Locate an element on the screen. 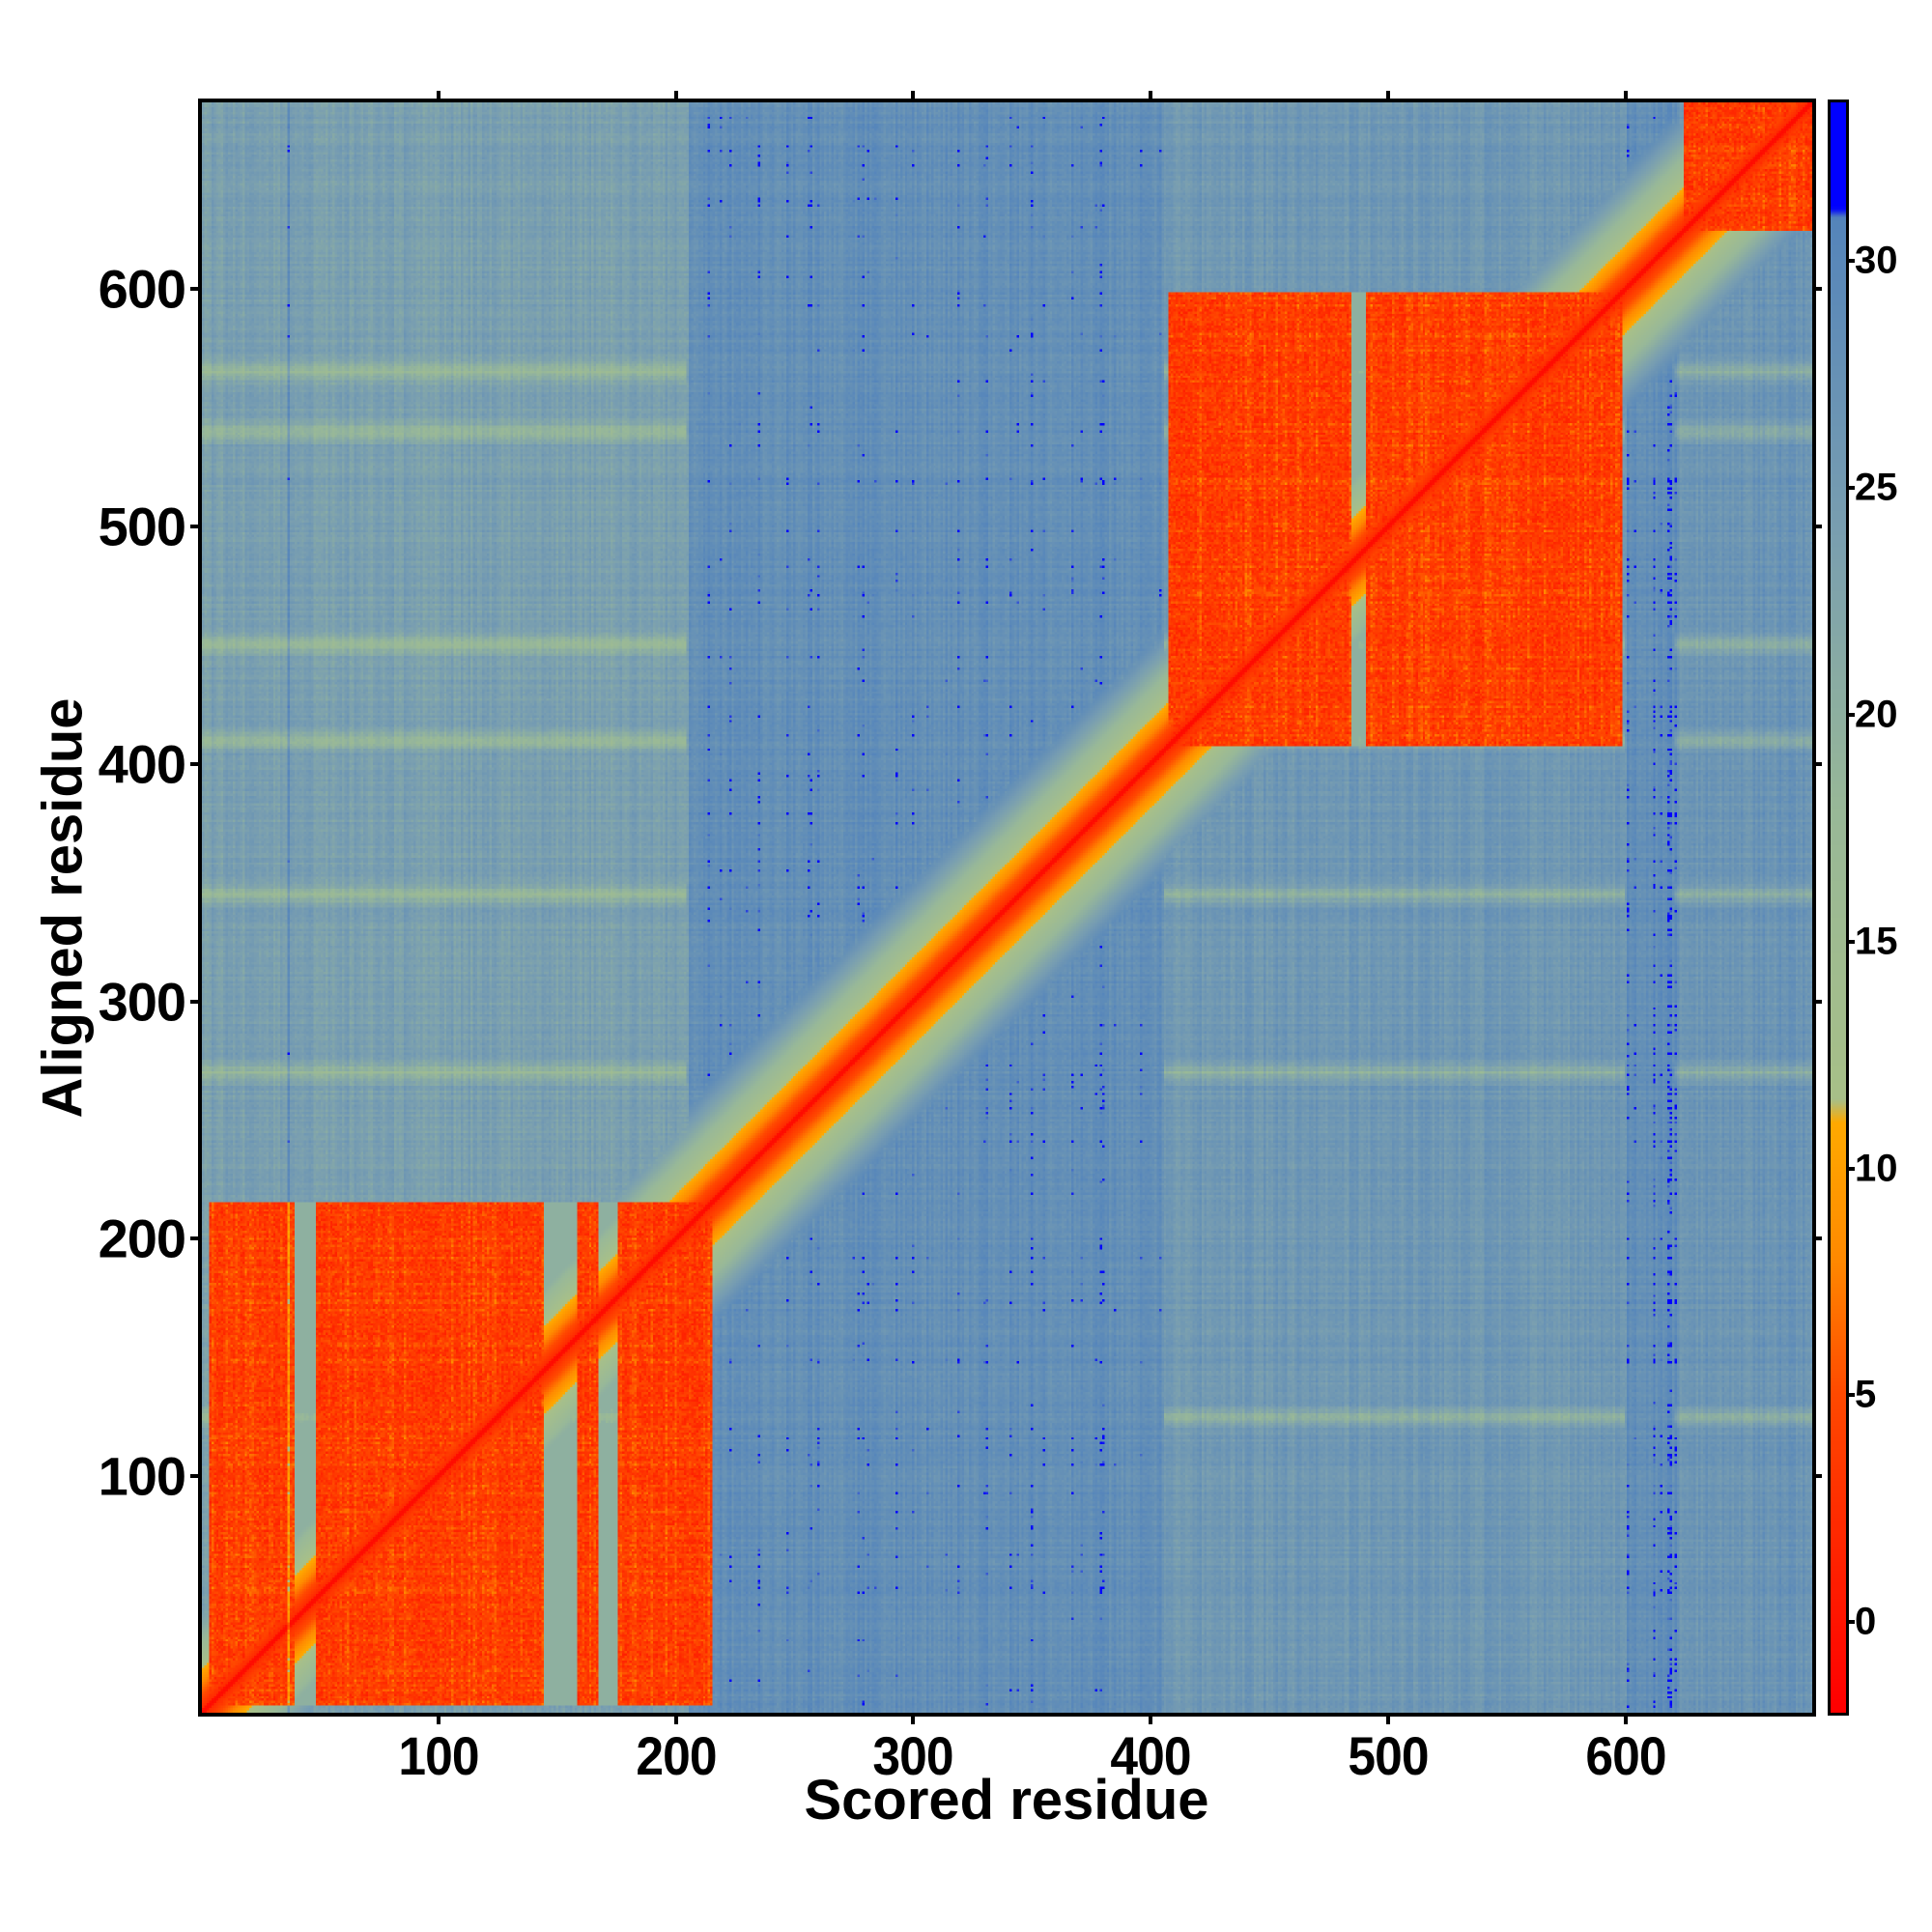 This screenshot has width=1932, height=1932. y-tick-label: 100 is located at coordinates (142, 1476).